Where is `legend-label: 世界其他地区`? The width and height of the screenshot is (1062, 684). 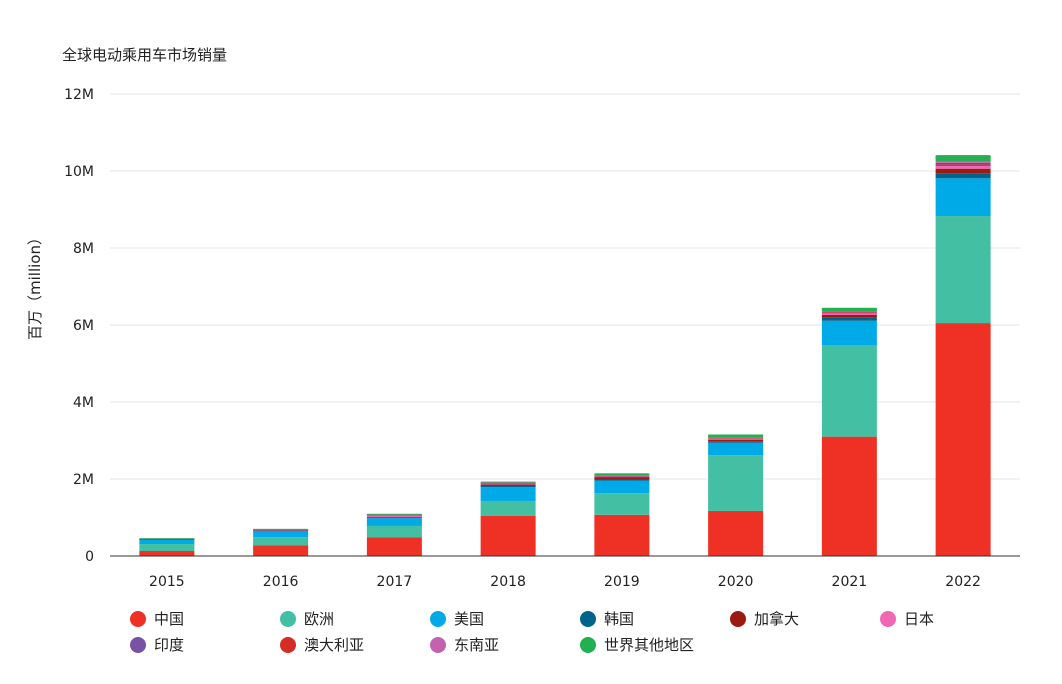 legend-label: 世界其他地区 is located at coordinates (649, 645).